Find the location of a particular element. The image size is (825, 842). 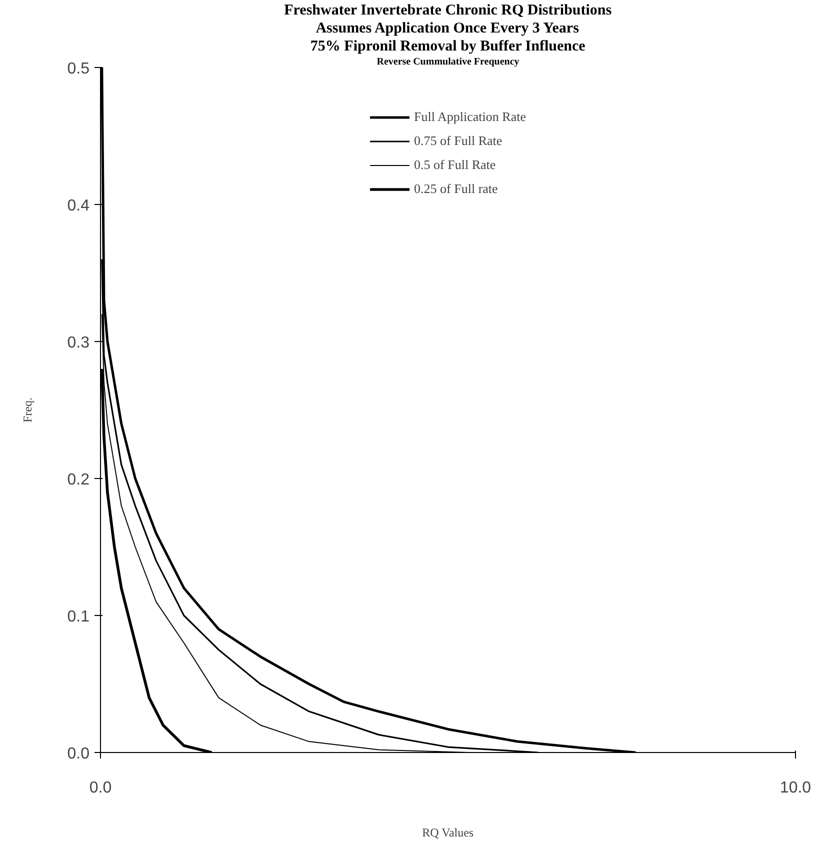

y-tick-label: 0.4 is located at coordinates (78, 206).